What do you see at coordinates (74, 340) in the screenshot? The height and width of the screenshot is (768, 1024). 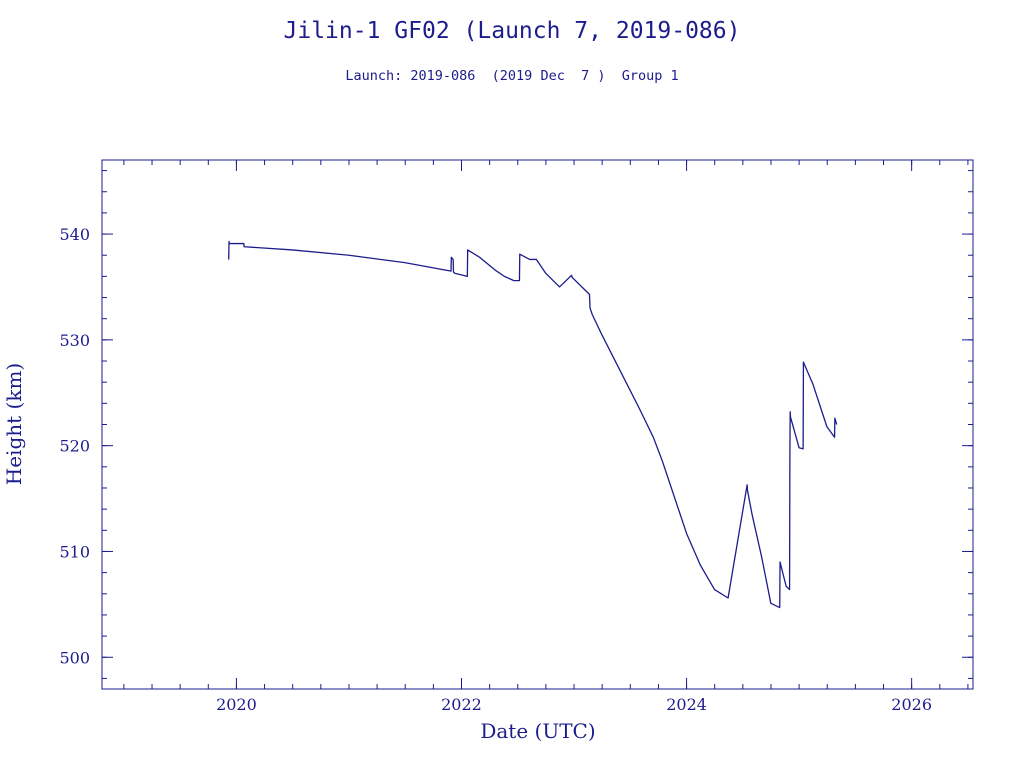 I see `y-tick-label: 530` at bounding box center [74, 340].